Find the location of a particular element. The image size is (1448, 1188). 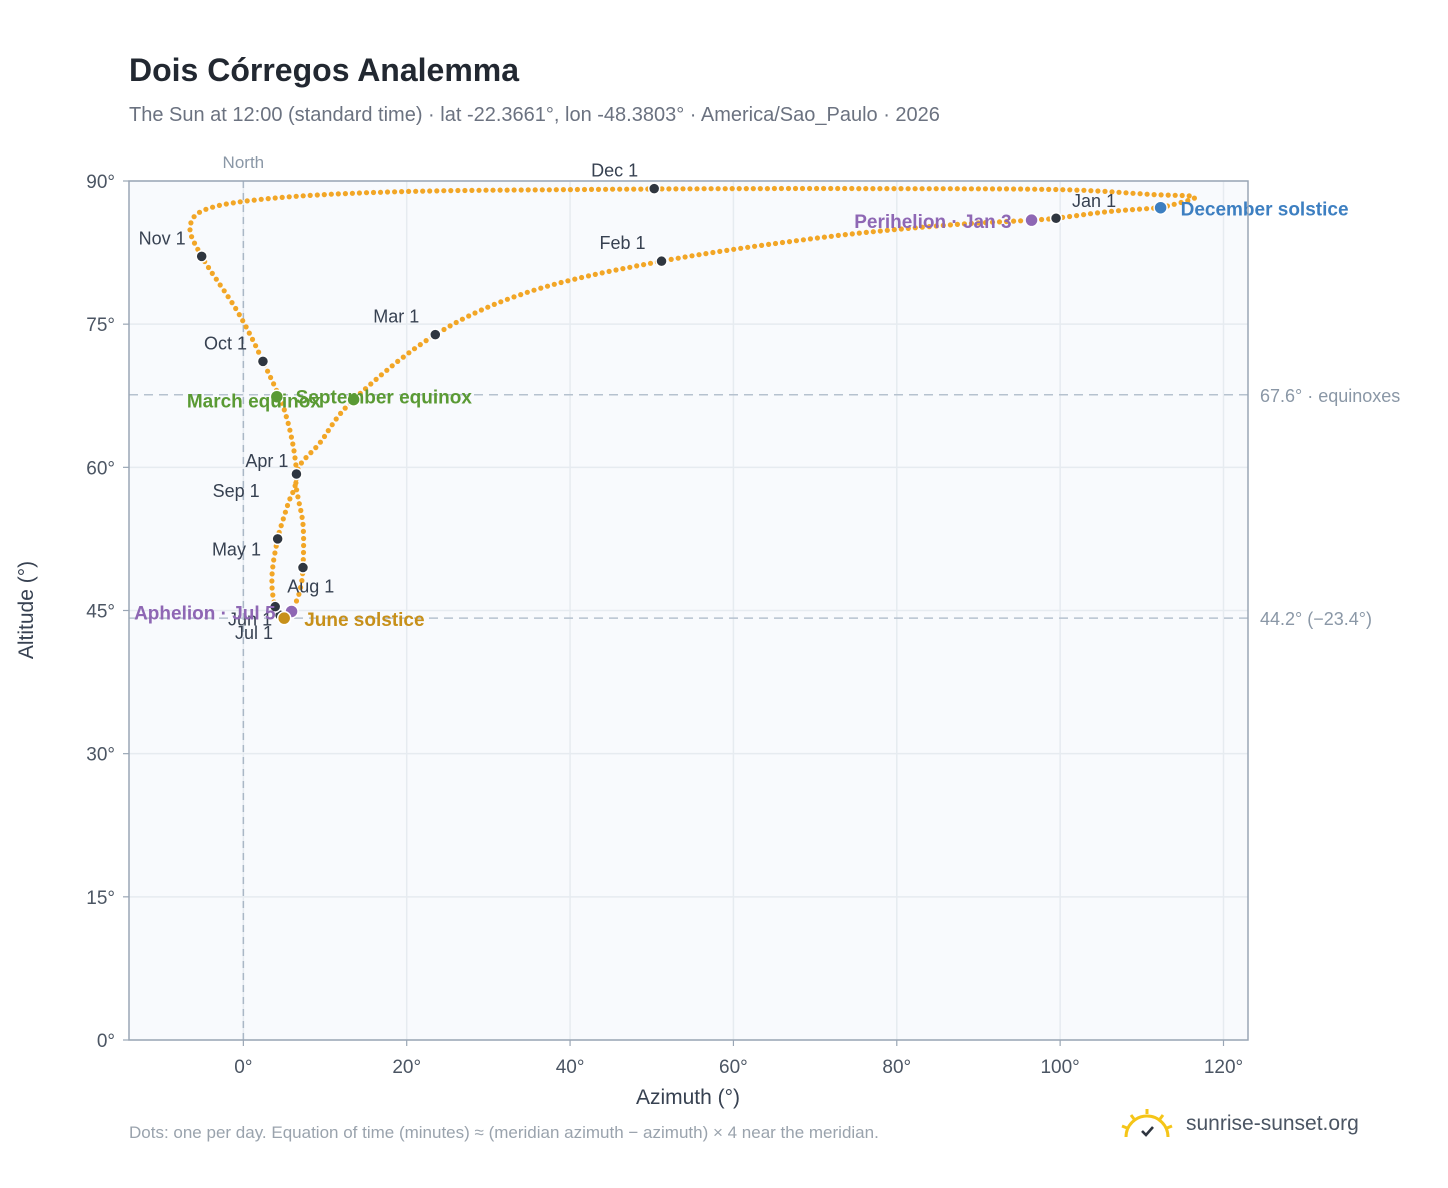

chart-title: Dois Córregos Analemma is located at coordinates (324, 70).